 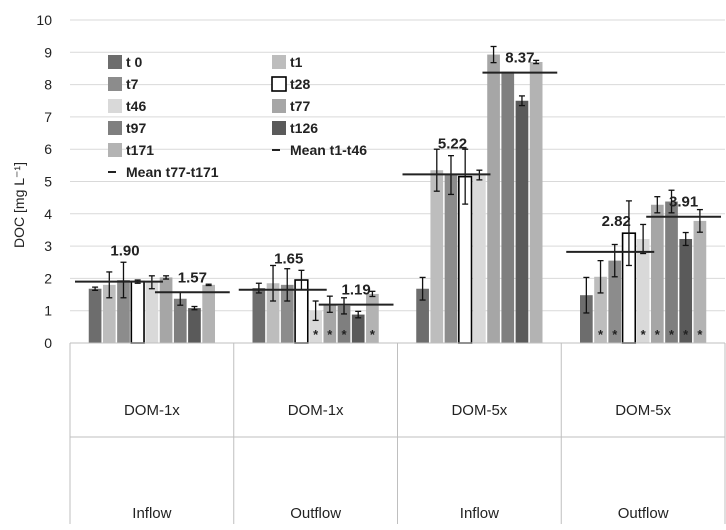 I want to click on y-tick-label: 6, so click(x=48, y=149).